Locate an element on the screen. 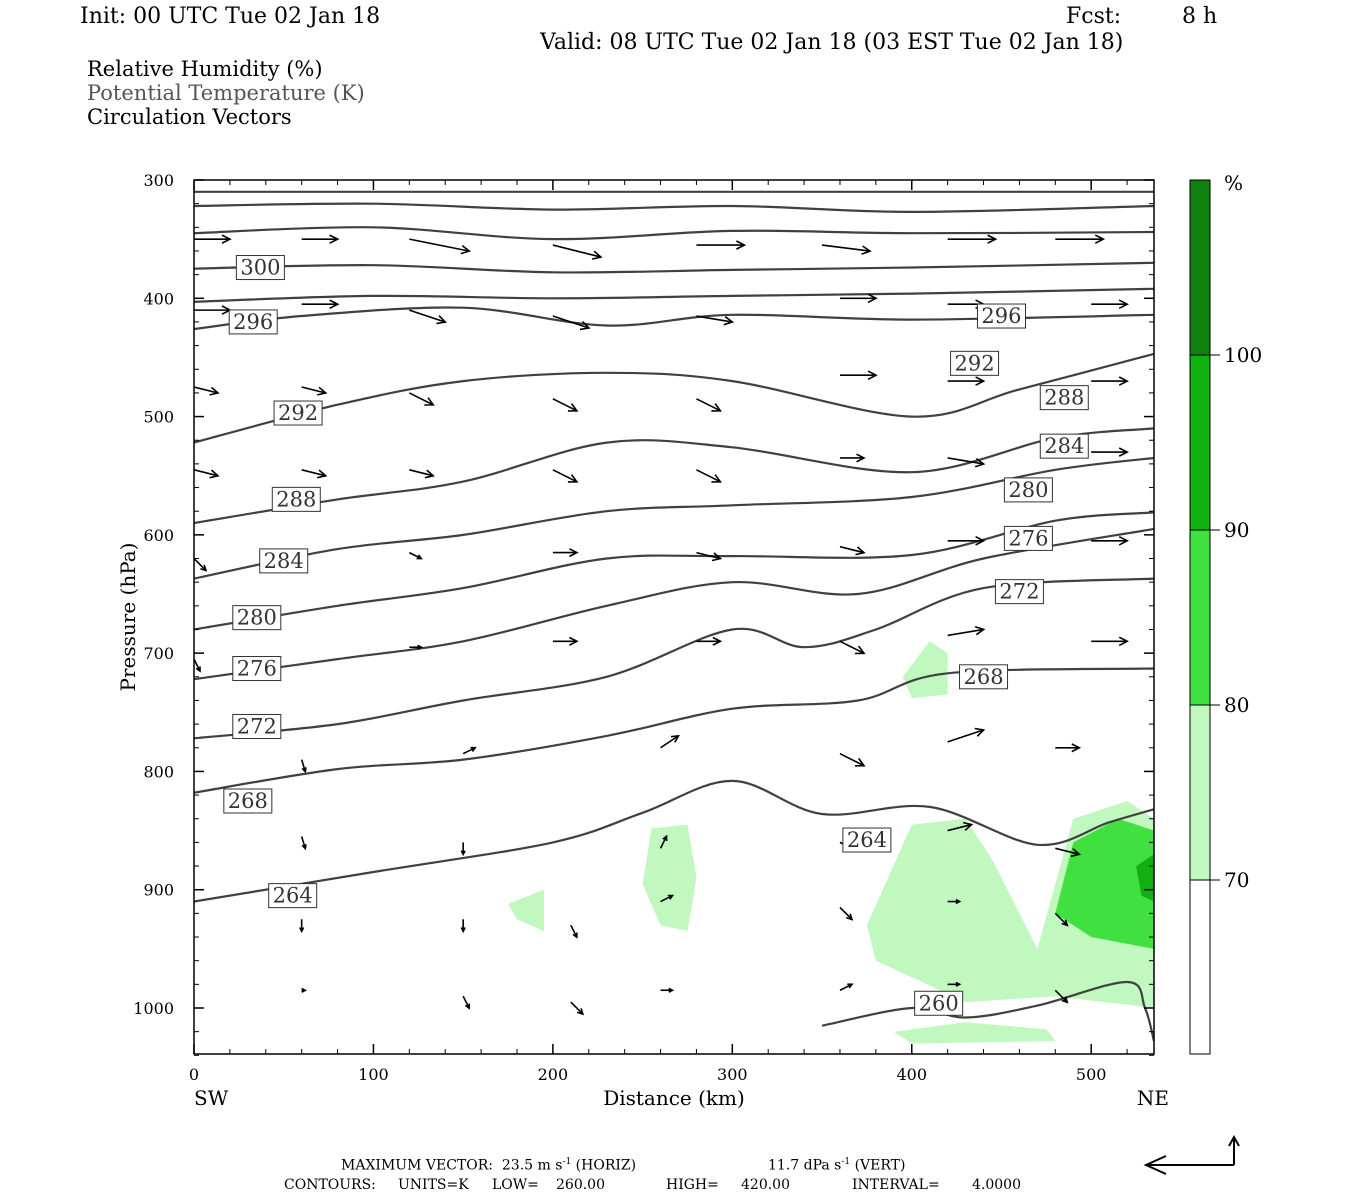 This screenshot has width=1350, height=1200. footer-units: UNITS=K is located at coordinates (433, 1185).